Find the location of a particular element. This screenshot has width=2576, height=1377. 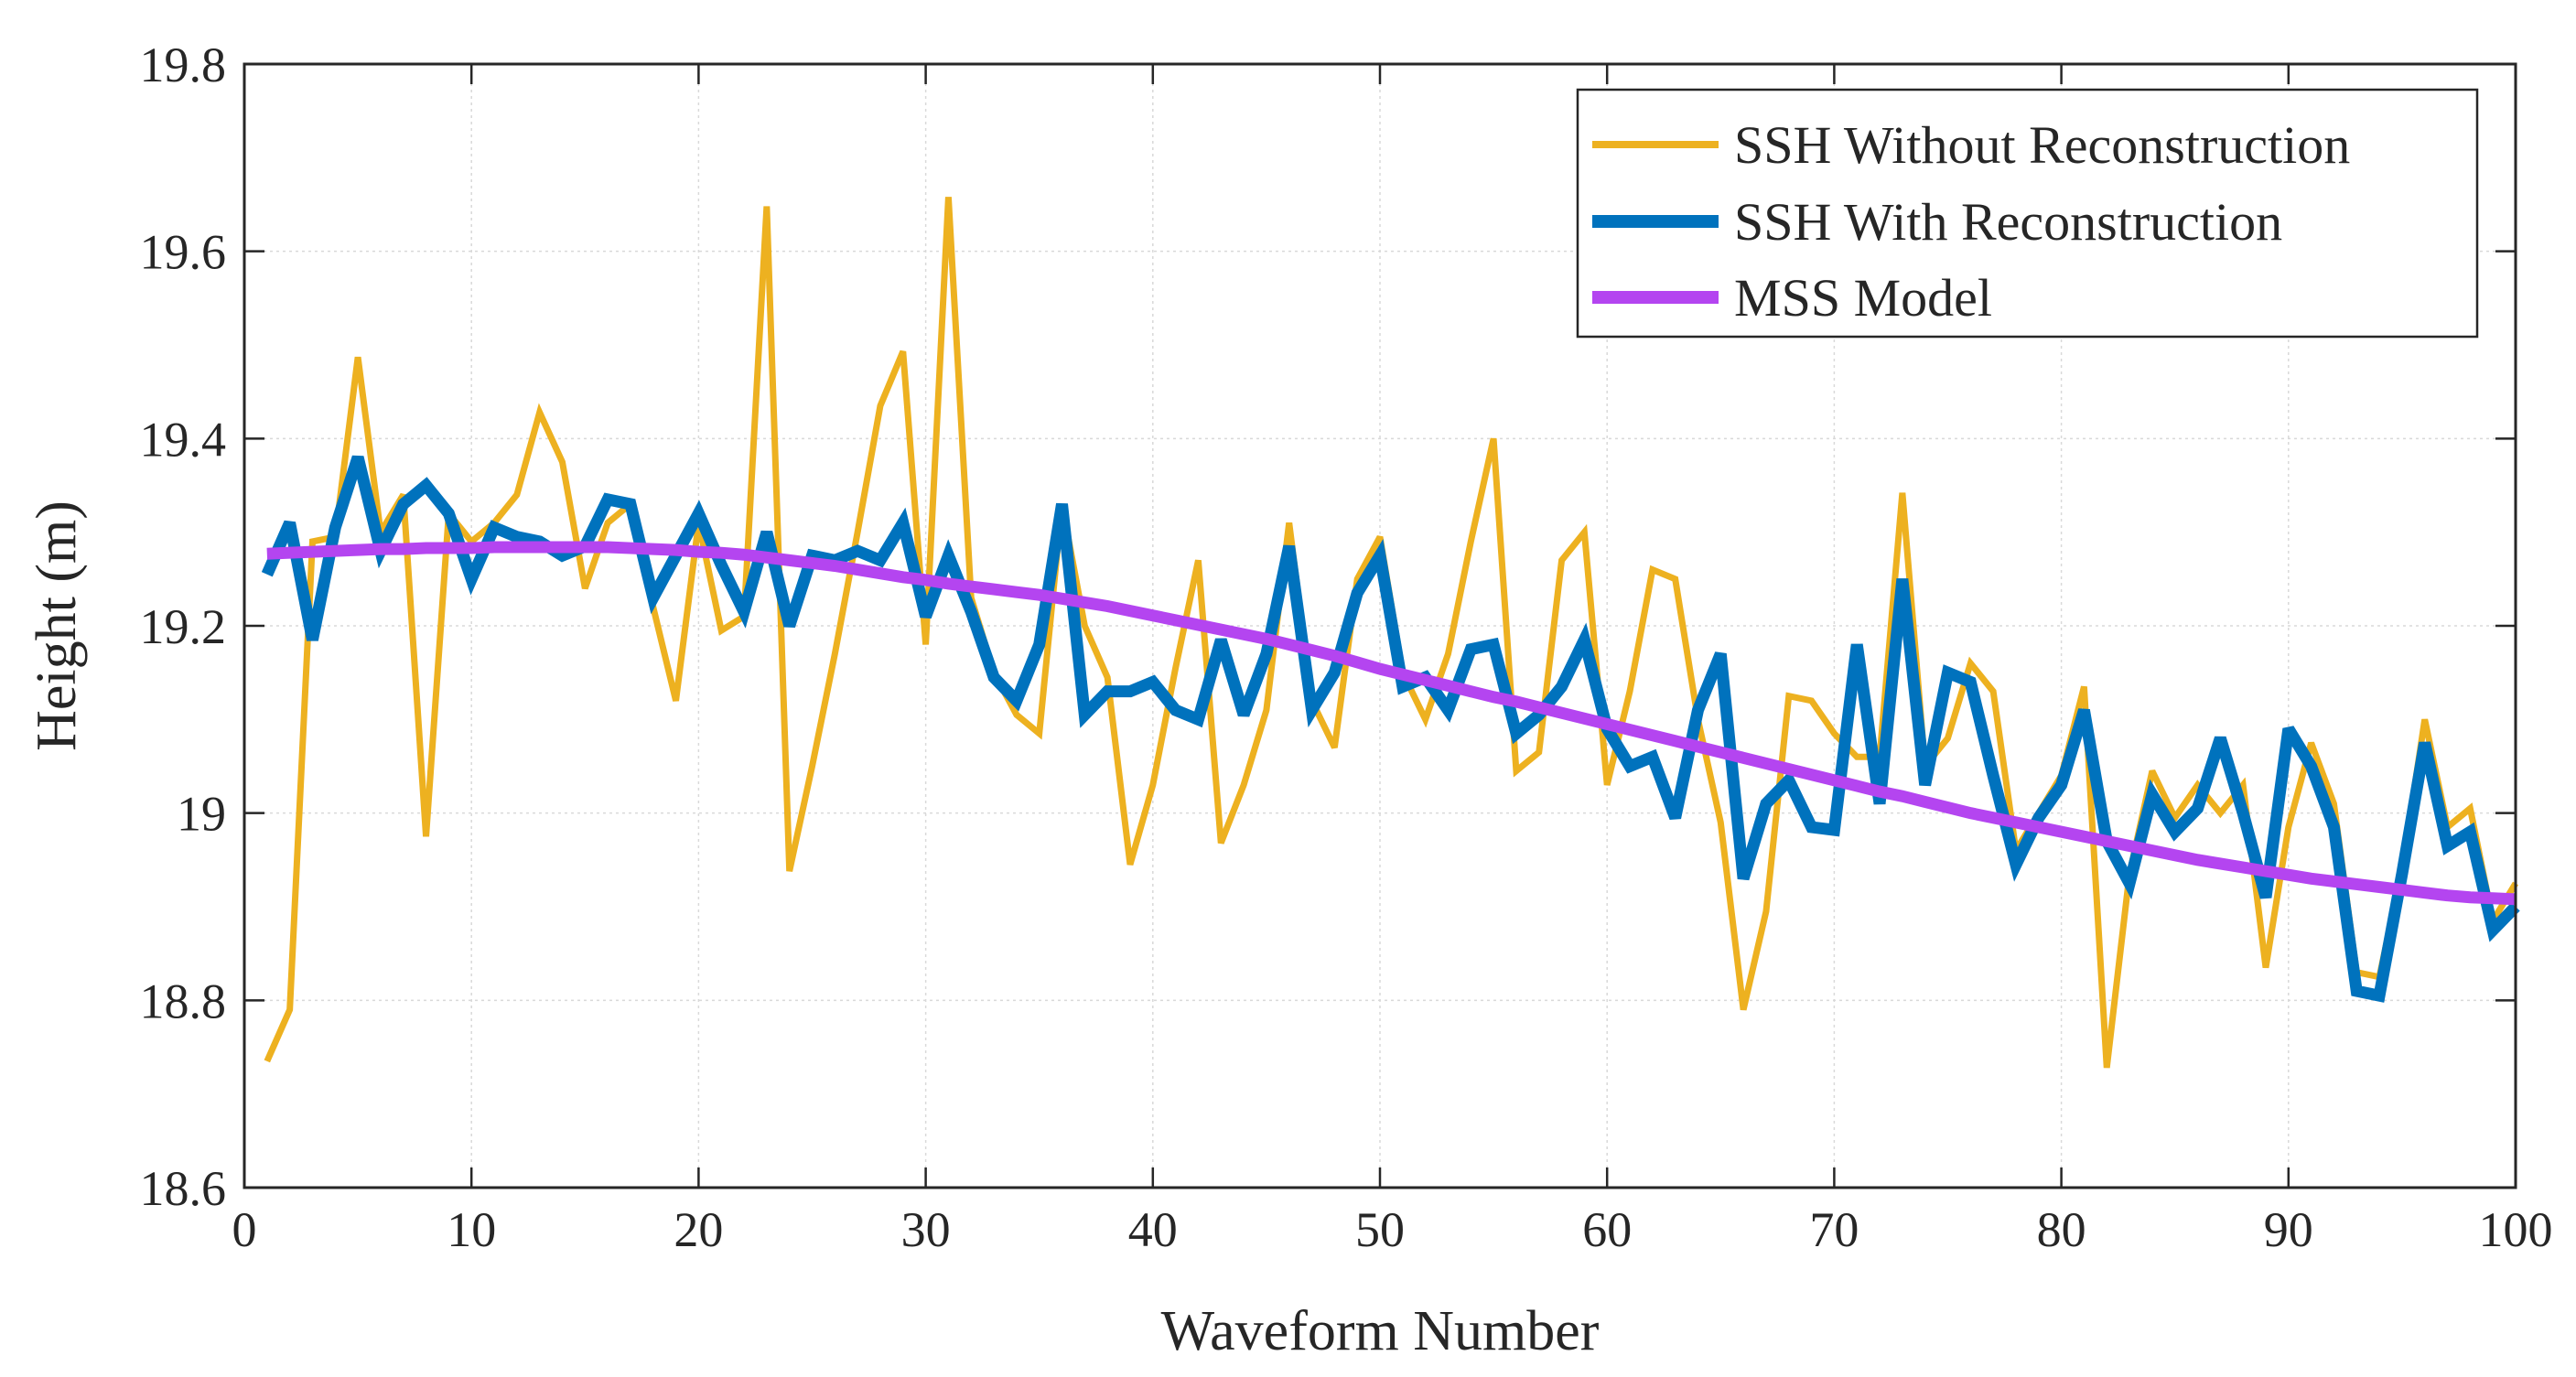

x-tick-label: 50 is located at coordinates (1380, 1229).